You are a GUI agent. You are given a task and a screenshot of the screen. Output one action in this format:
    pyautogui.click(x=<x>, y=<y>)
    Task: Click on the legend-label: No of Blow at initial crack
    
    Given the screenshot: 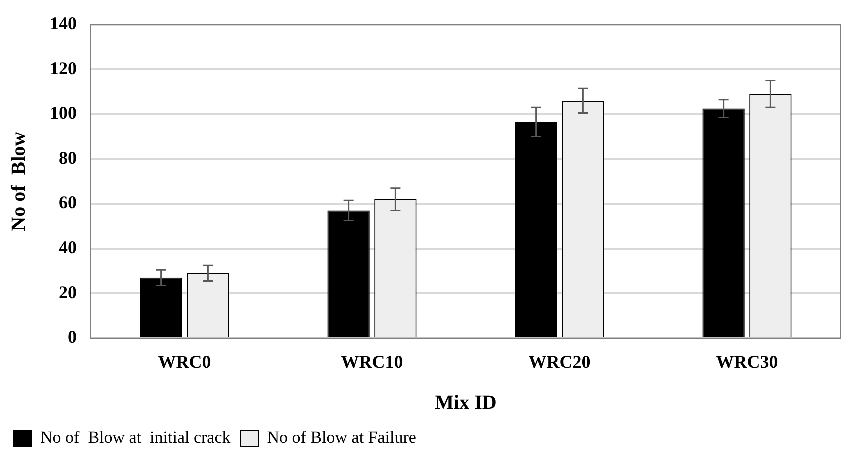 What is the action you would take?
    pyautogui.click(x=136, y=437)
    